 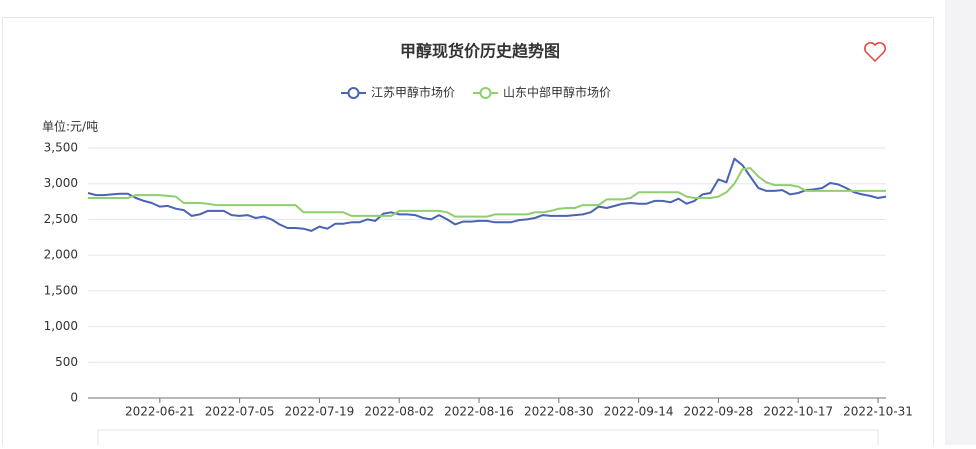 I want to click on y-tick-label: 3,500, so click(x=61, y=148).